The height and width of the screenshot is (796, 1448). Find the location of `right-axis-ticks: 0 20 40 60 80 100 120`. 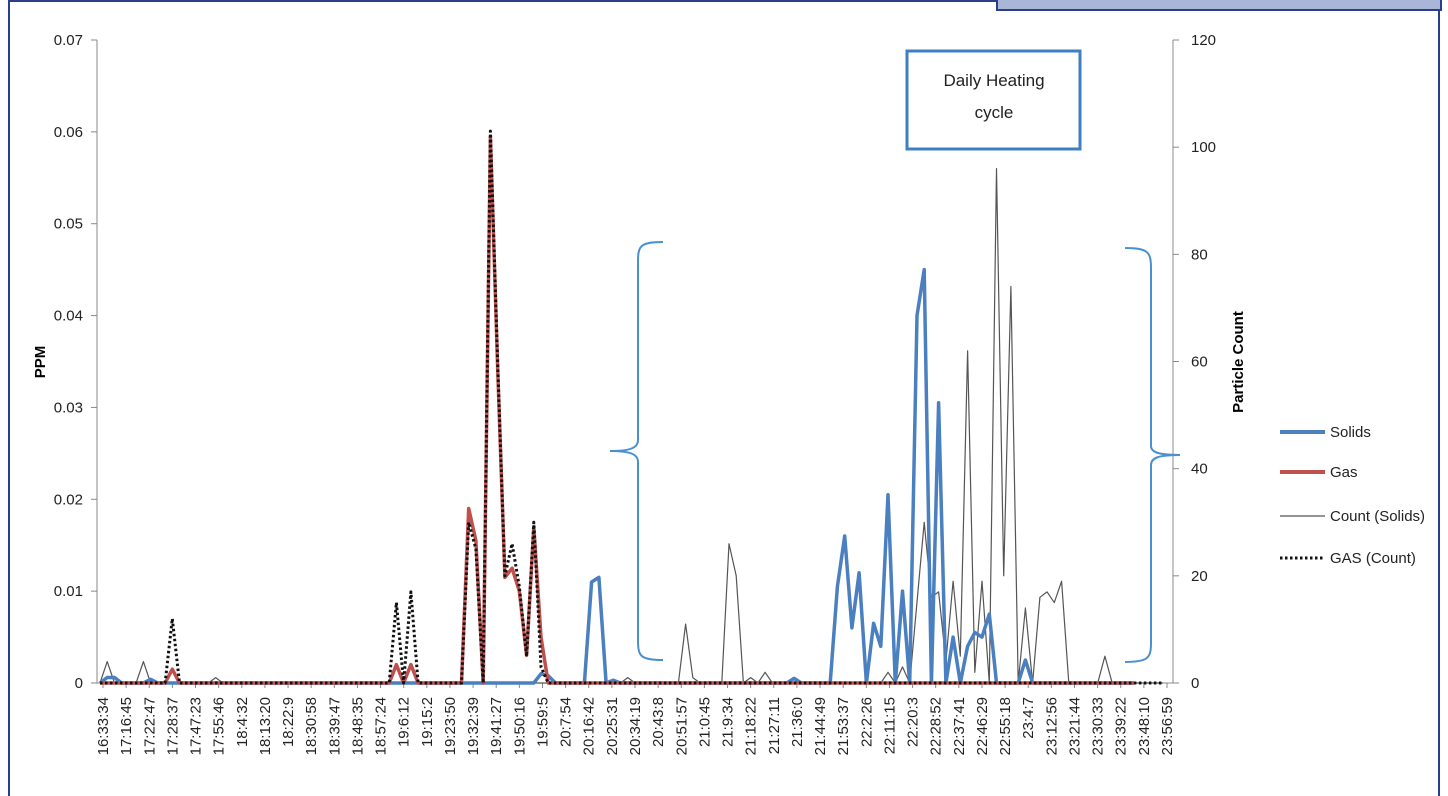

right-axis-ticks: 0 20 40 60 80 100 120 is located at coordinates (1194, 362).